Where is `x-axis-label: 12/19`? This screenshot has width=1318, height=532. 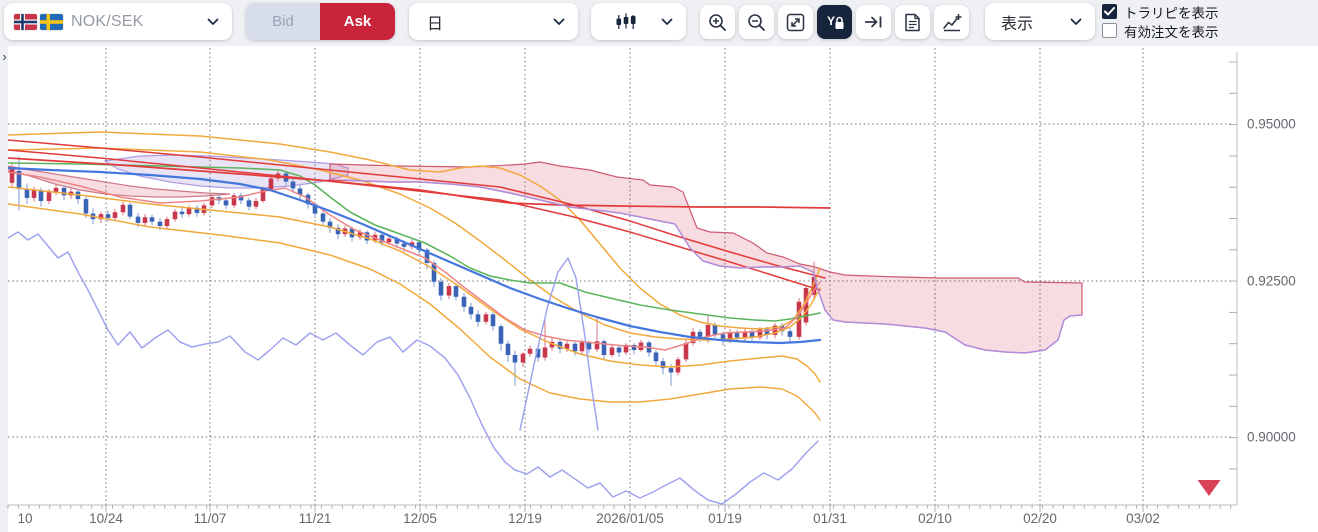 x-axis-label: 12/19 is located at coordinates (525, 518).